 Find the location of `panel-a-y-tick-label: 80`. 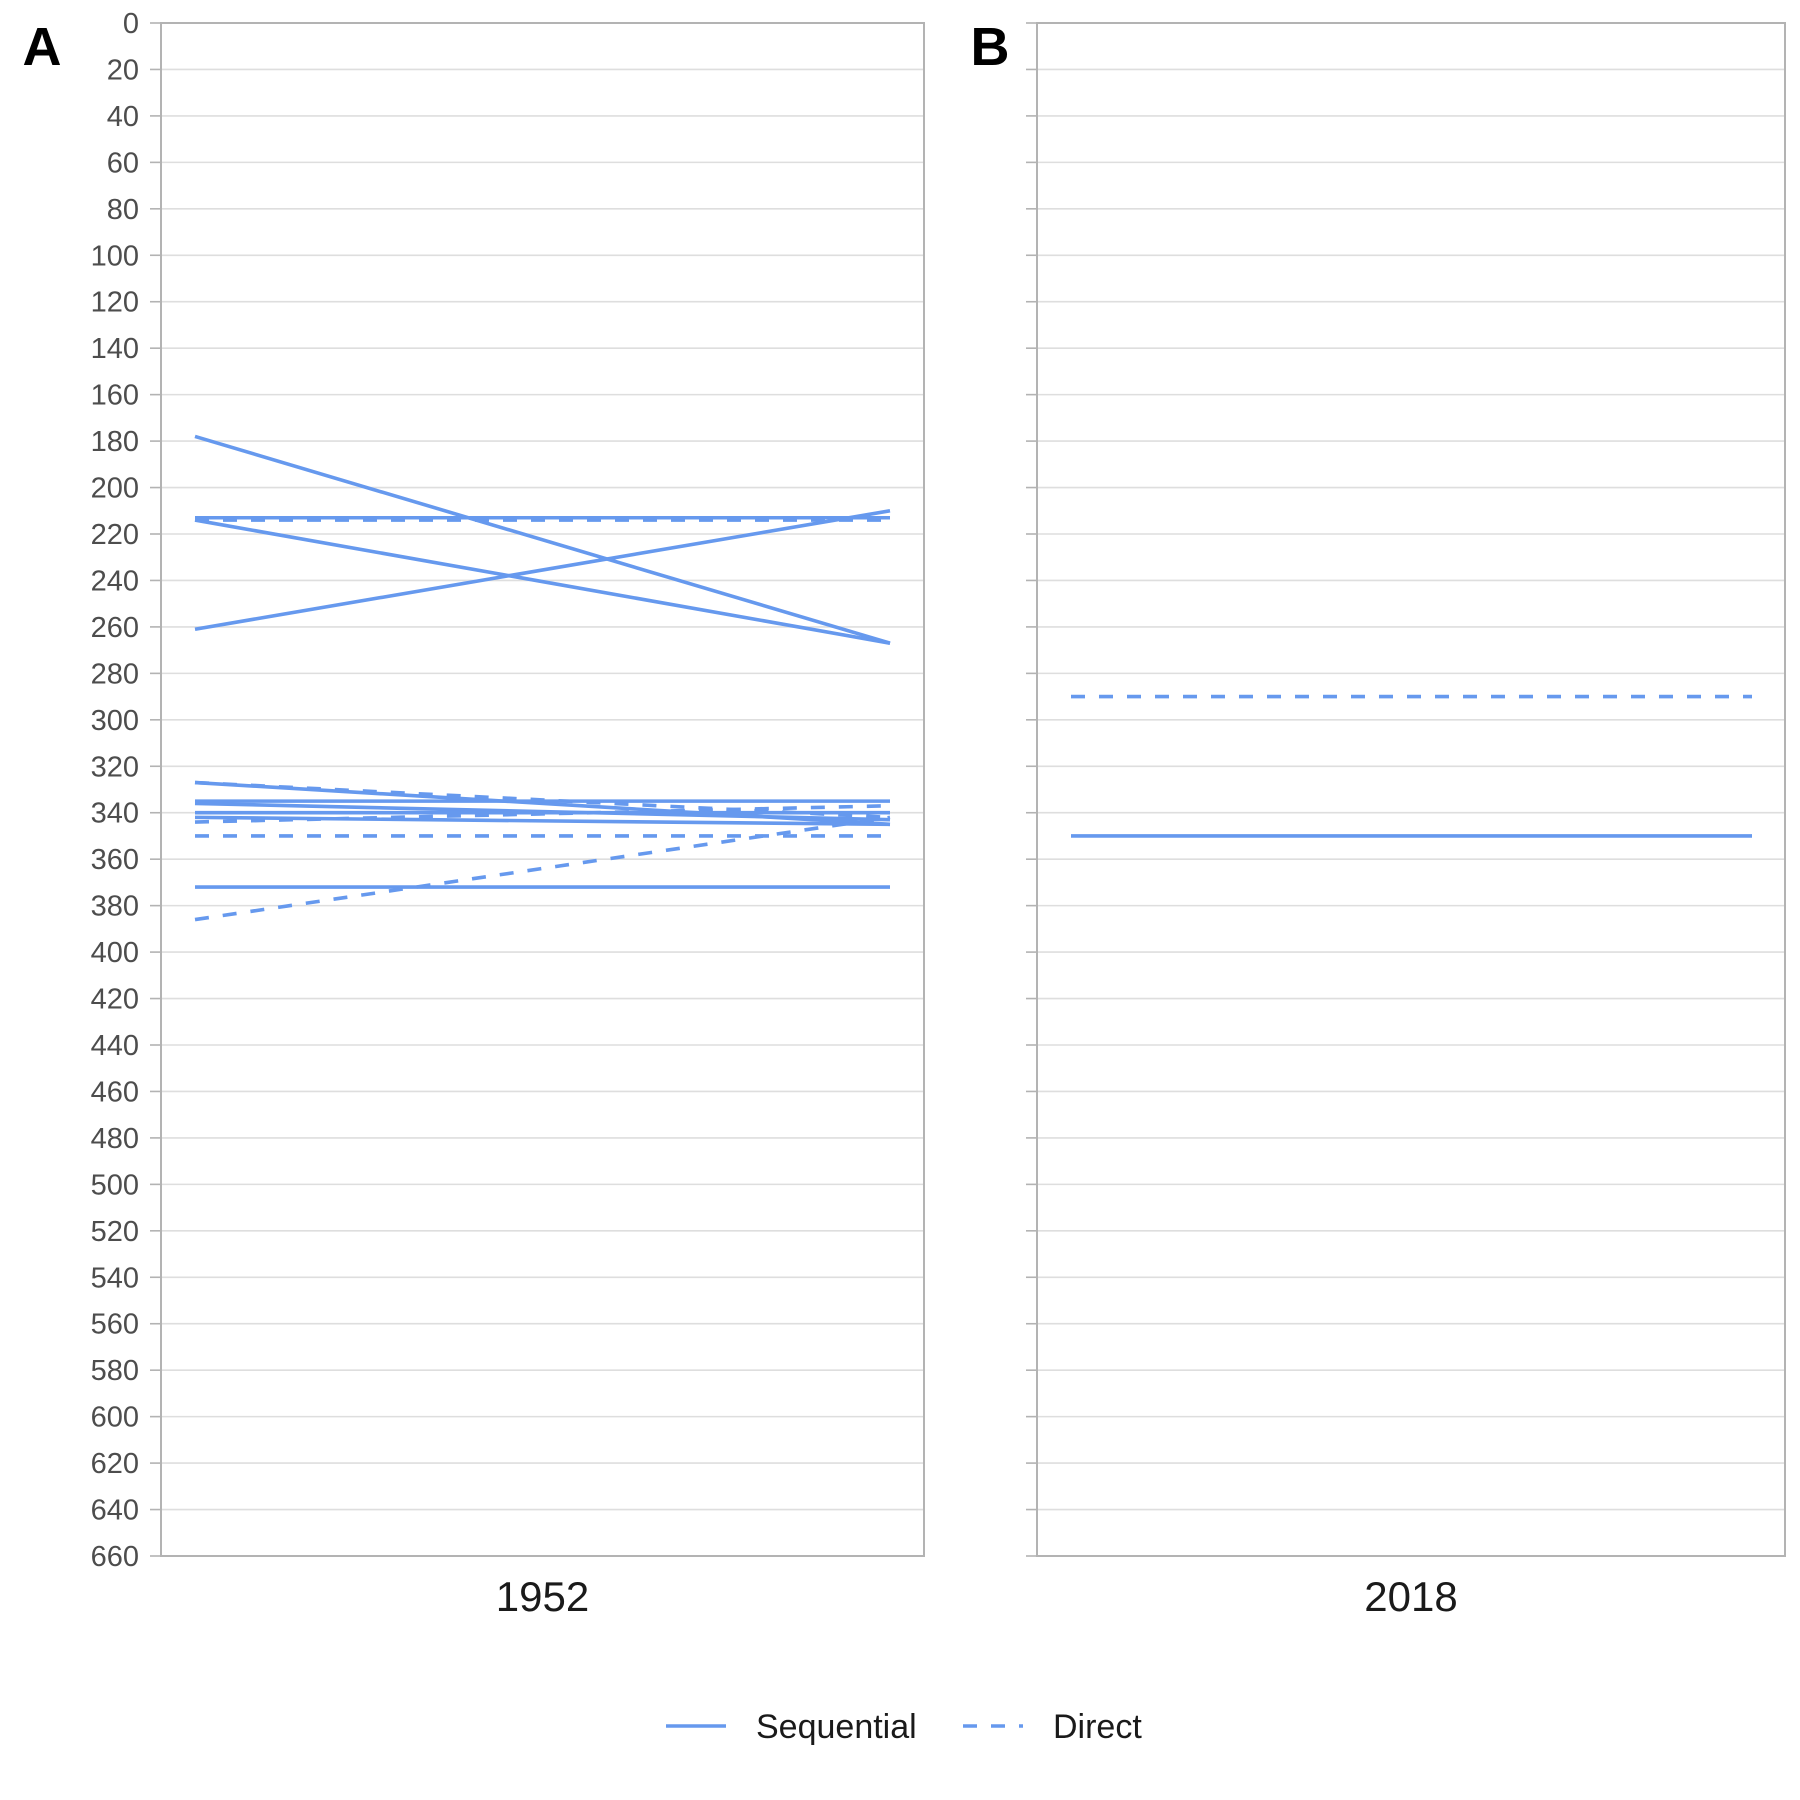

panel-a-y-tick-label: 80 is located at coordinates (123, 210).